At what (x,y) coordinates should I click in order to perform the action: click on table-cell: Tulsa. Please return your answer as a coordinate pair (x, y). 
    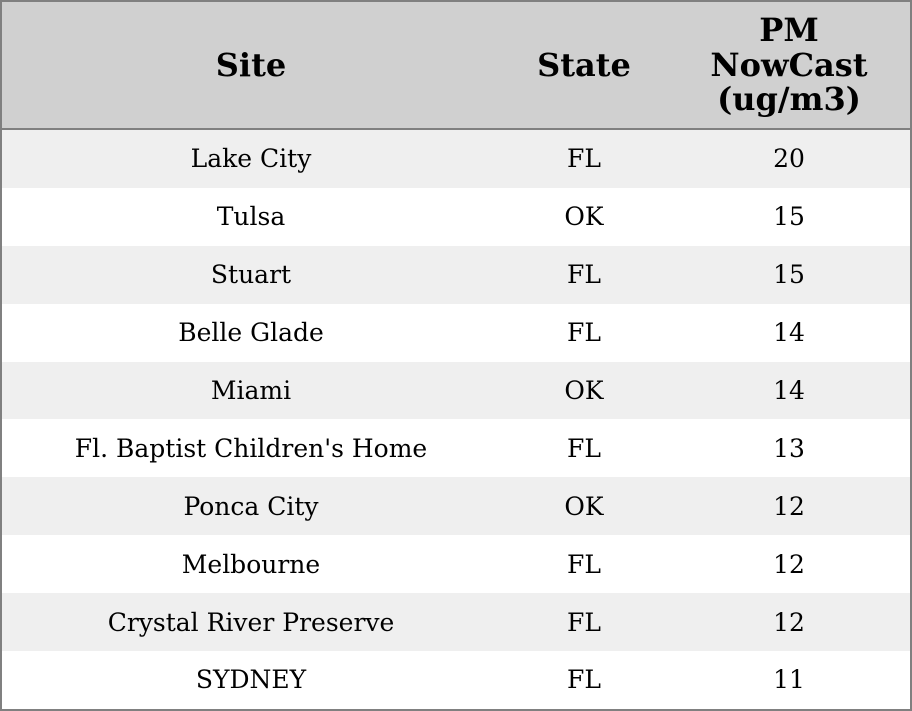
    Looking at the image, I should click on (251, 216).